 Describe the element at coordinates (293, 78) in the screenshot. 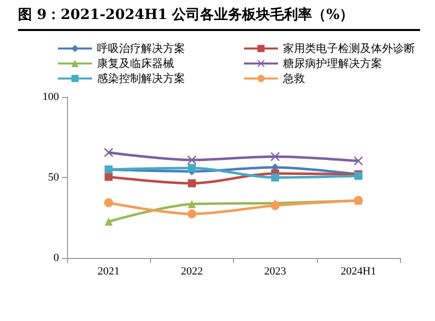

I see `legend-label: 急救` at that location.